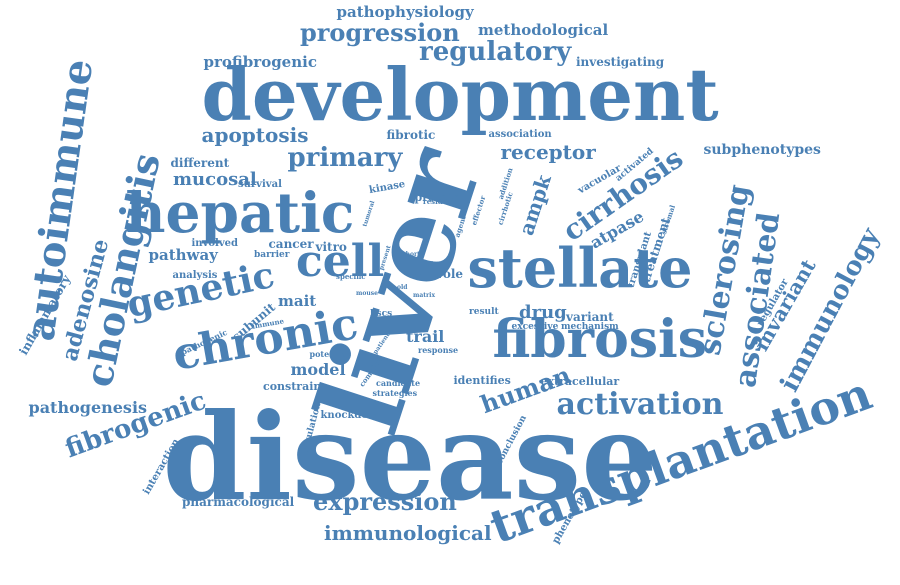 This screenshot has width=900, height=585. I want to click on cloud-word-cancer: cancer, so click(291, 244).